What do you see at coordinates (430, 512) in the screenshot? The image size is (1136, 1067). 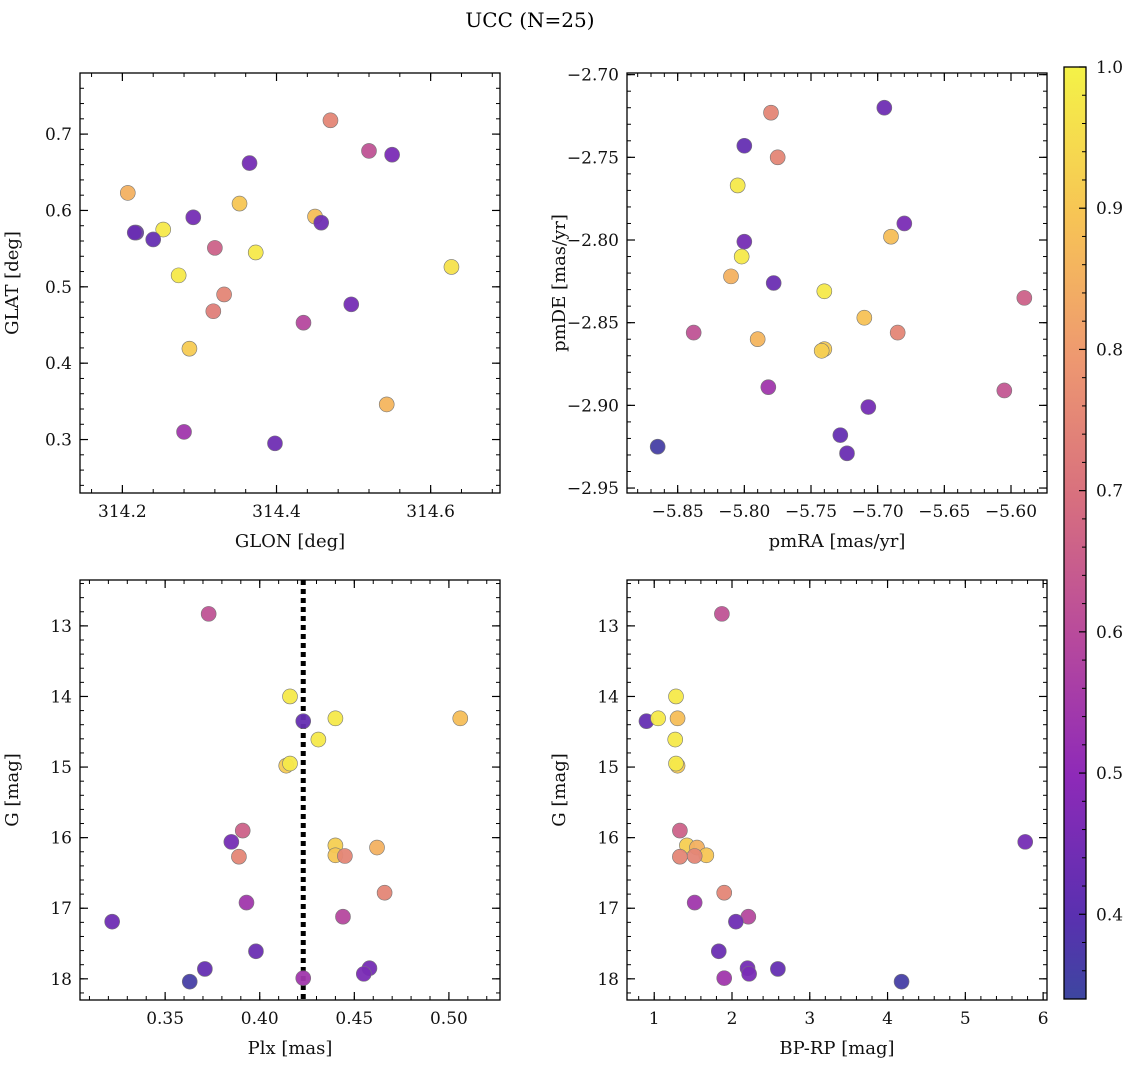 I see `x-tick-label: 314.6` at bounding box center [430, 512].